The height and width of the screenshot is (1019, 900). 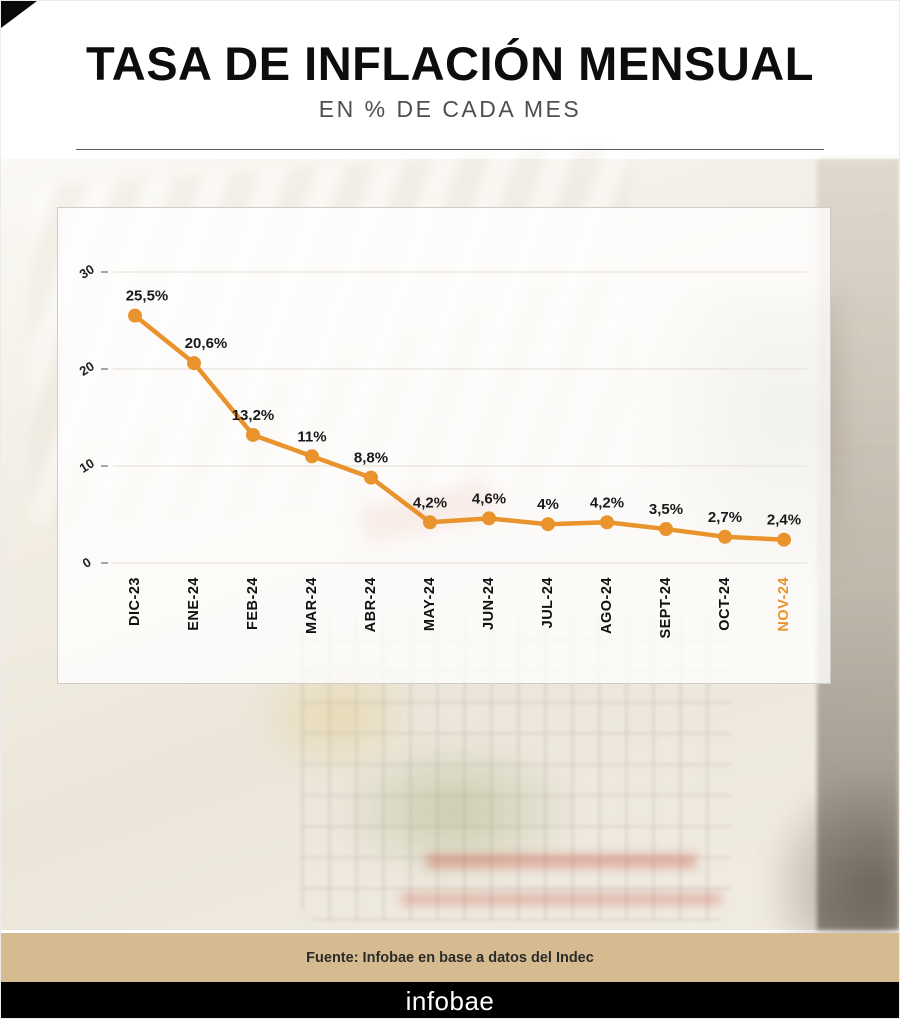 What do you see at coordinates (206, 343) in the screenshot?
I see `svg-text: 20,6%` at bounding box center [206, 343].